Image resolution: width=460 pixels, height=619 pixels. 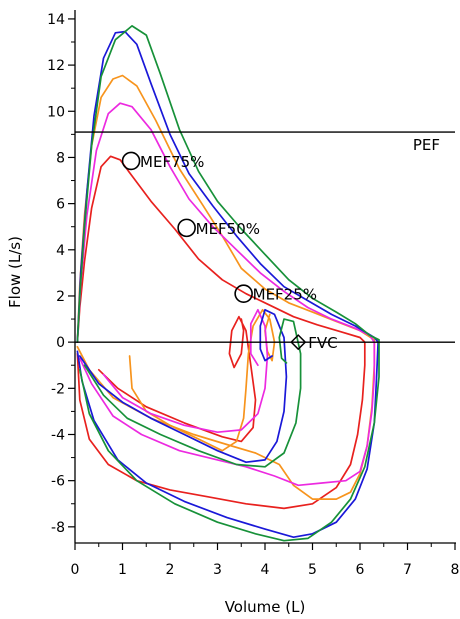 I want to click on y-tick-label: 4, so click(x=60, y=251).